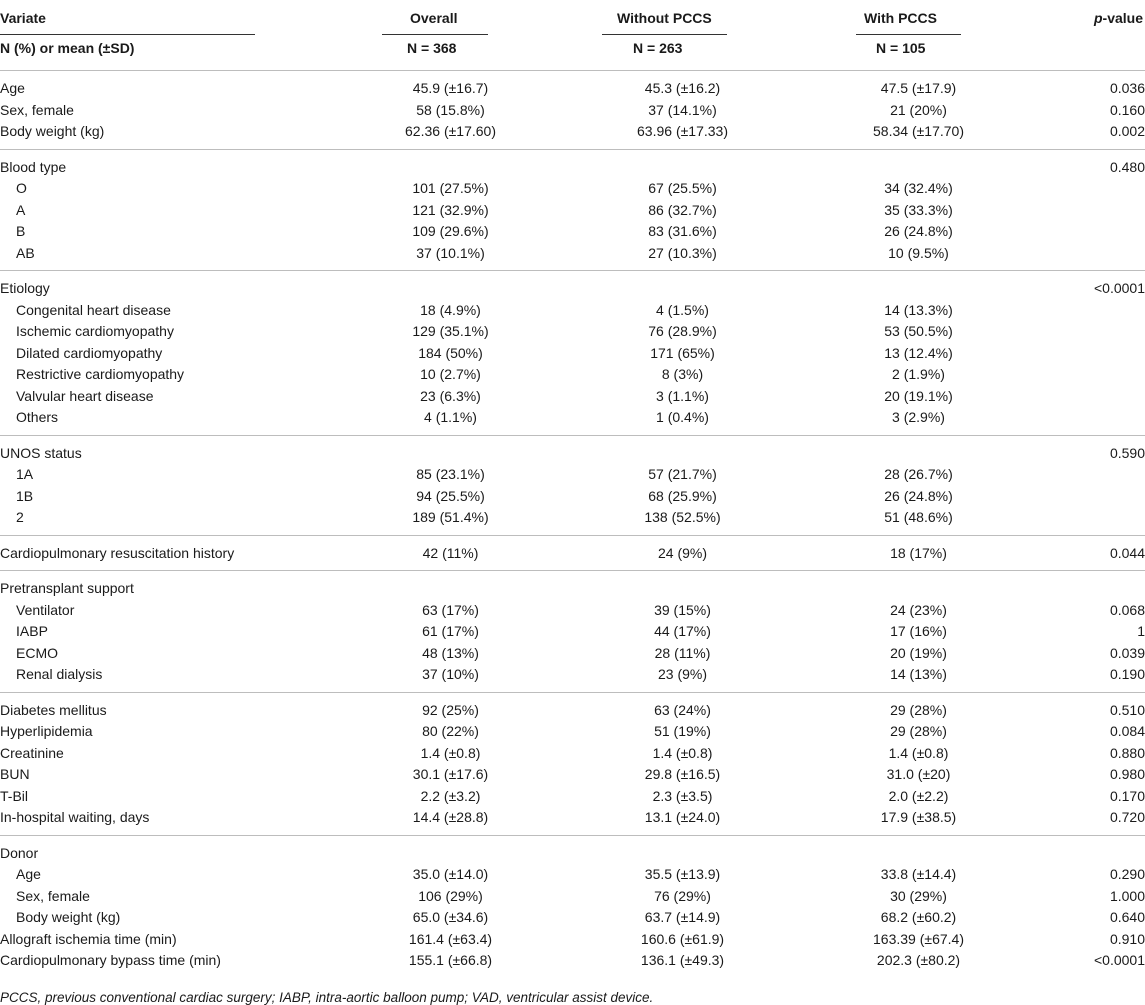  Describe the element at coordinates (21, 188) in the screenshot. I see `row-label: O` at that location.